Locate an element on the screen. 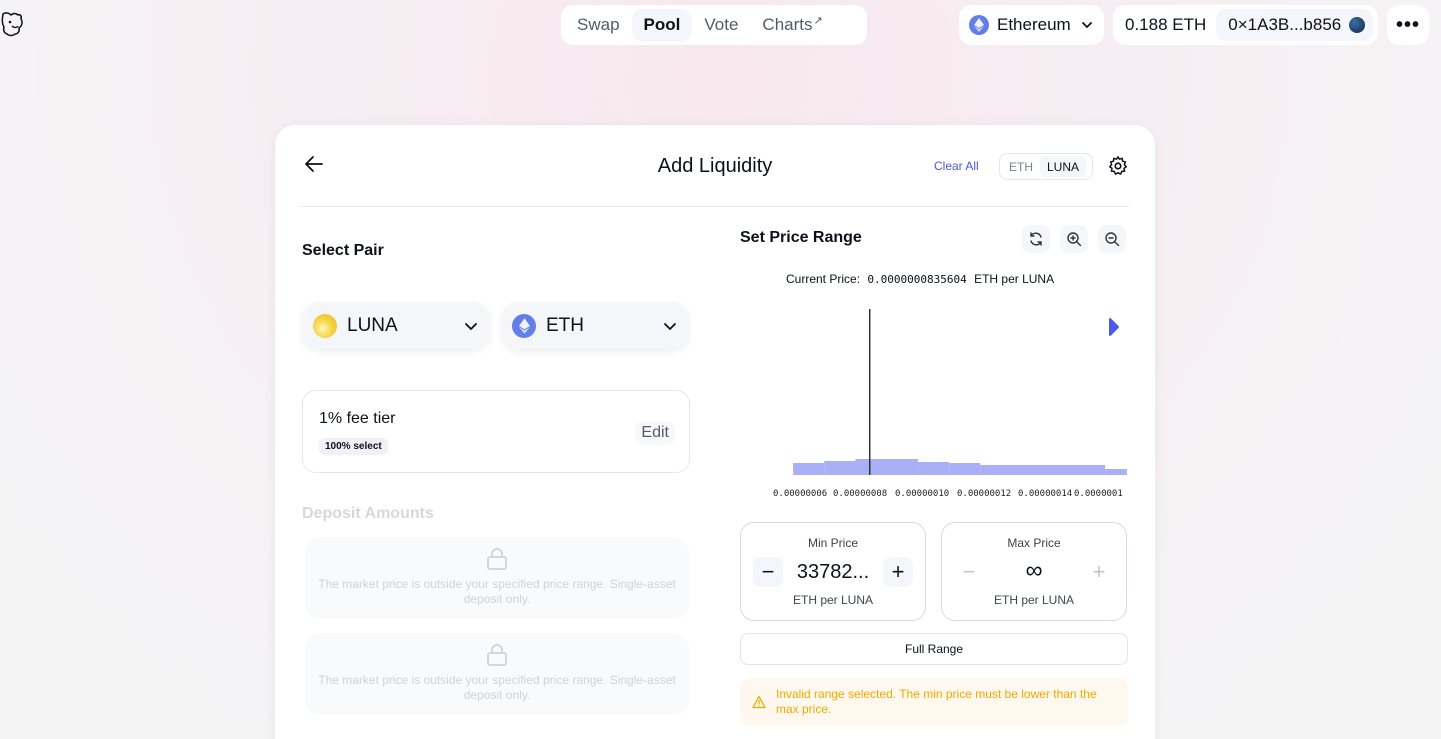 This screenshot has width=1441, height=739. nav-charts: Charts ↗ is located at coordinates (792, 25).